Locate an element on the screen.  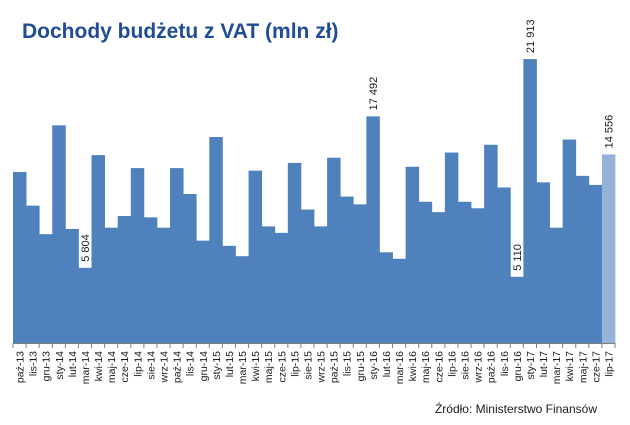
x-tick-label-cze-14: cze-14 is located at coordinates (125, 367).